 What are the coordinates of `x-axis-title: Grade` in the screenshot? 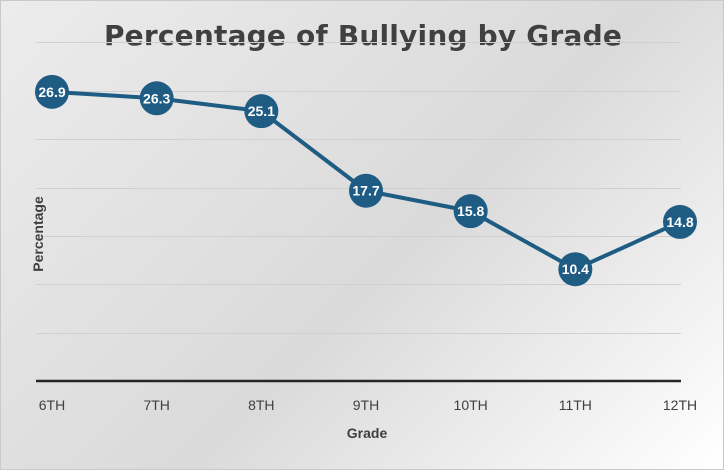 It's located at (367, 433).